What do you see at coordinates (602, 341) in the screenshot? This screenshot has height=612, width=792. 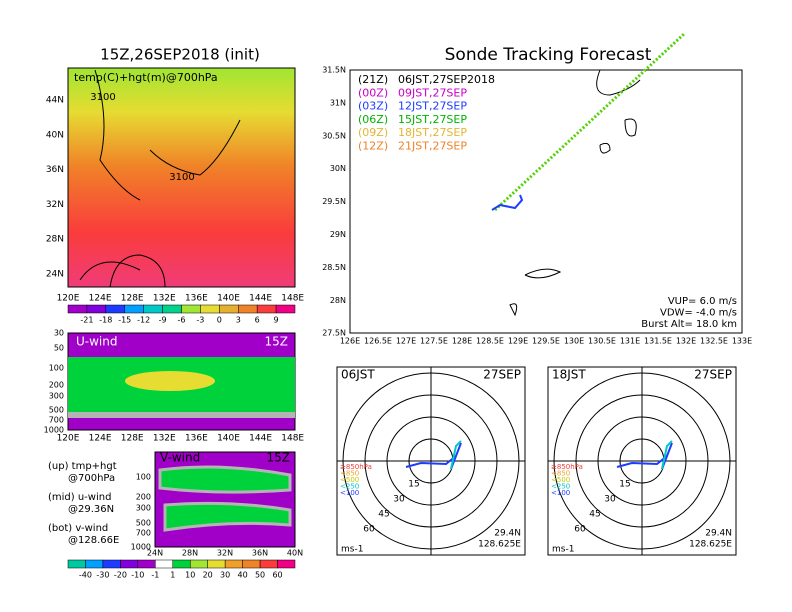 I see `lon-label: 130.5E` at bounding box center [602, 341].